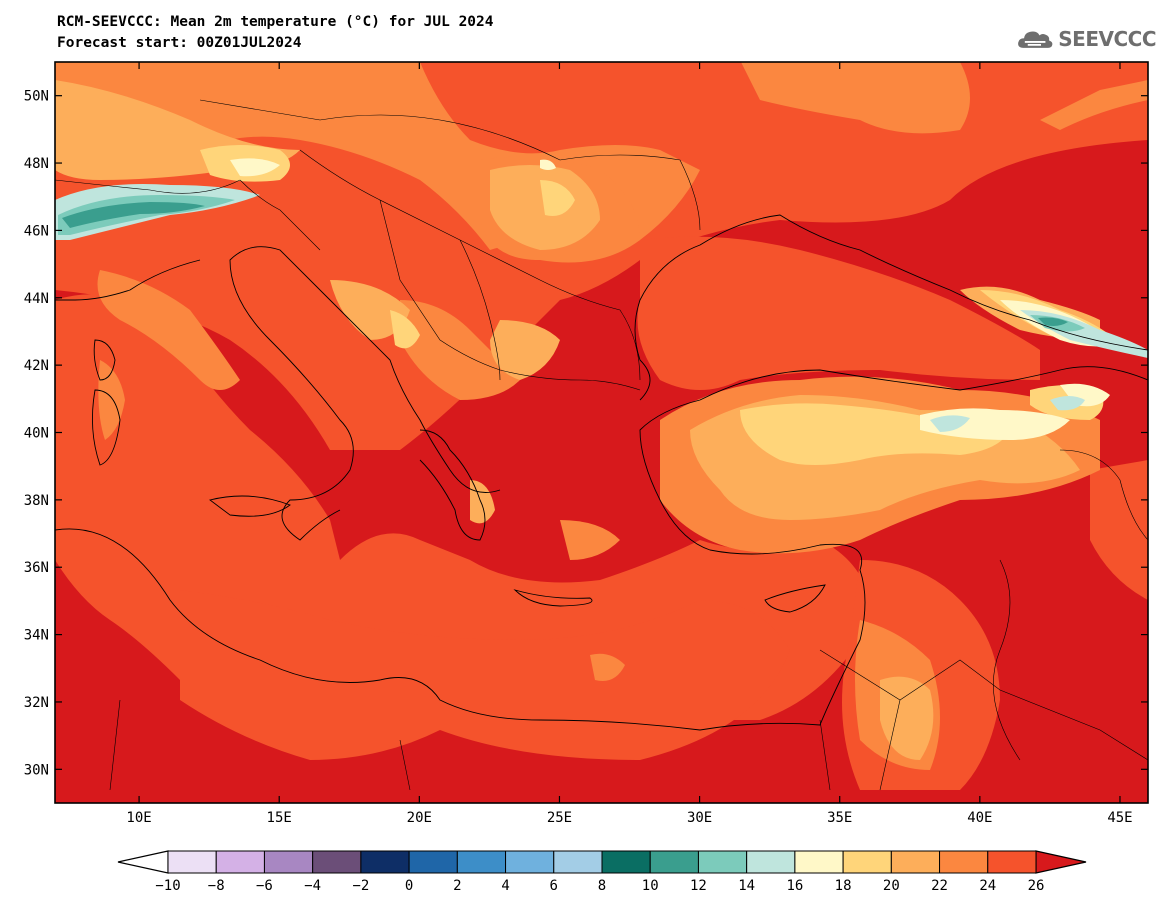  What do you see at coordinates (36, 501) in the screenshot?
I see `lat-tick-label: 38N` at bounding box center [36, 501].